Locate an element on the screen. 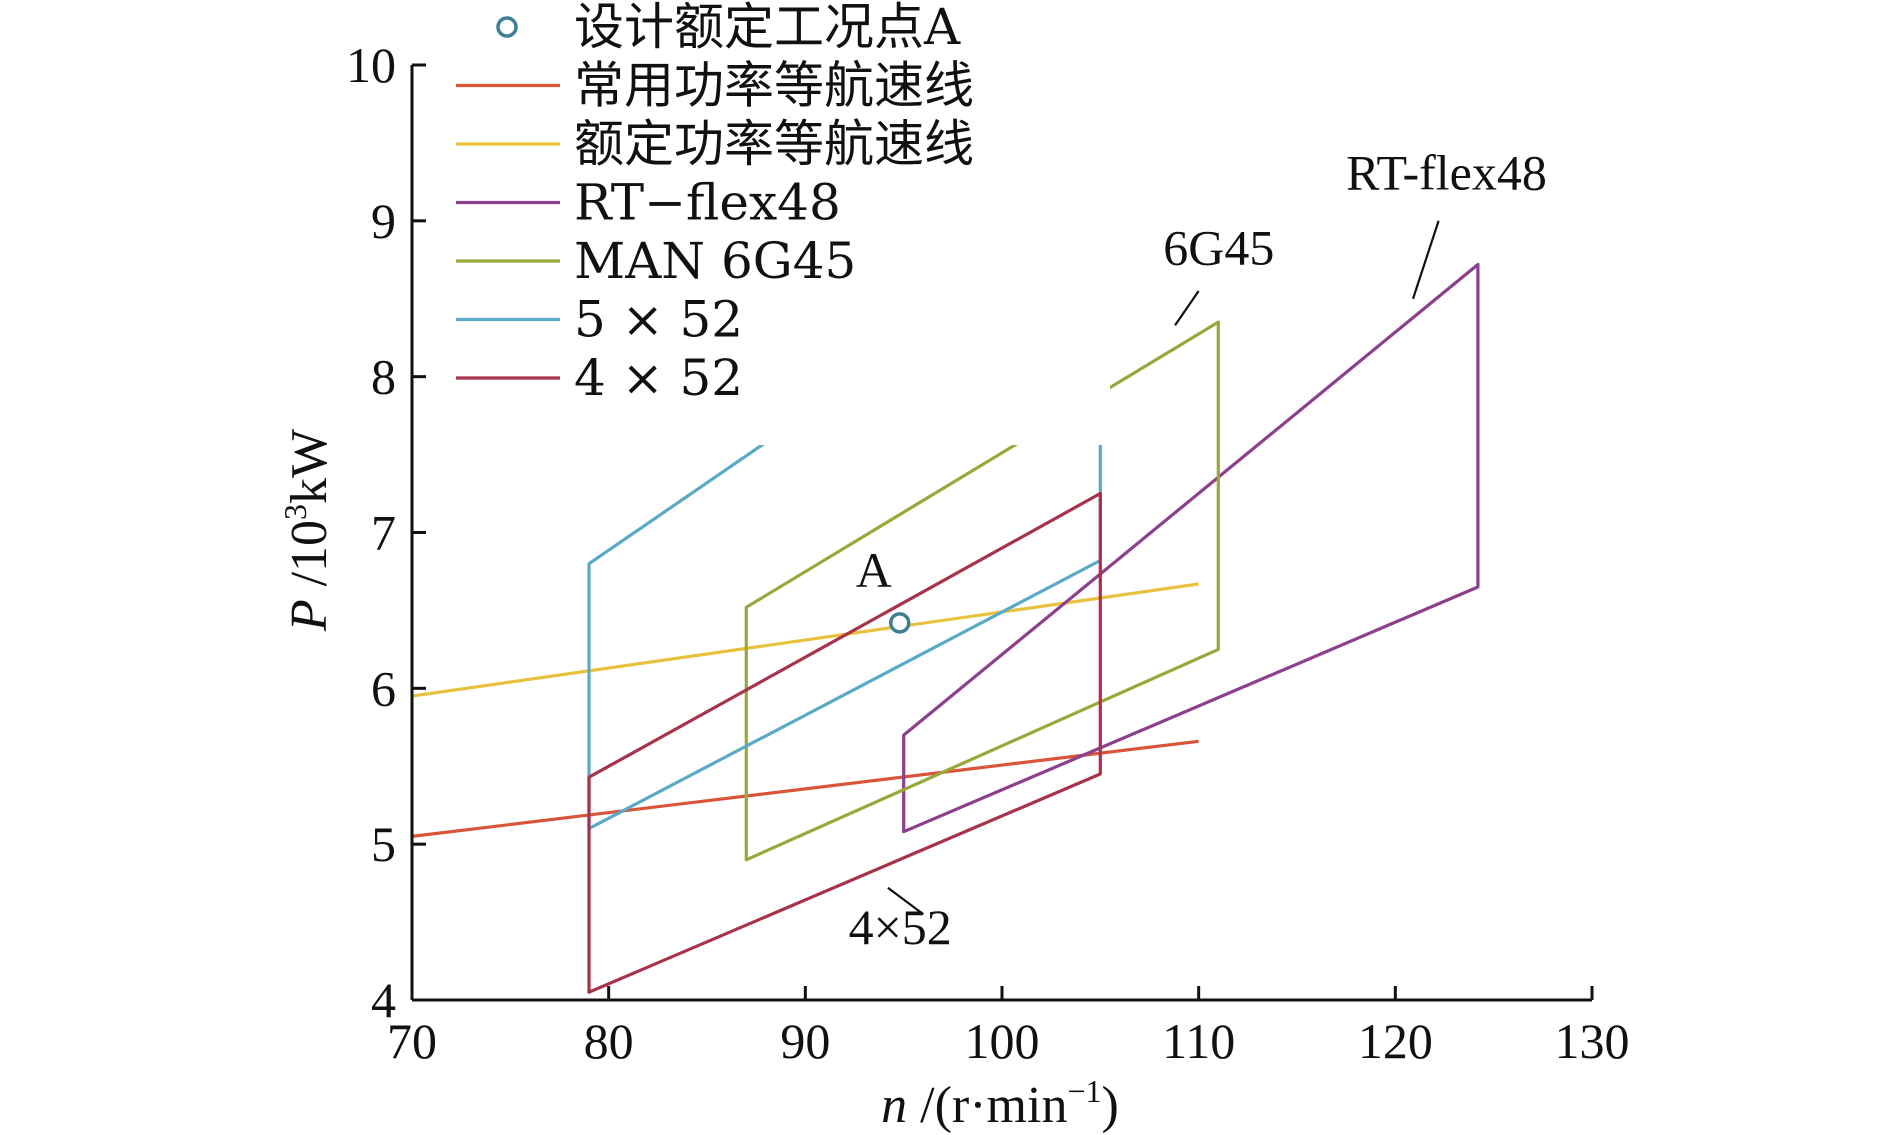  x-tick-label: 90 is located at coordinates (805, 1041).